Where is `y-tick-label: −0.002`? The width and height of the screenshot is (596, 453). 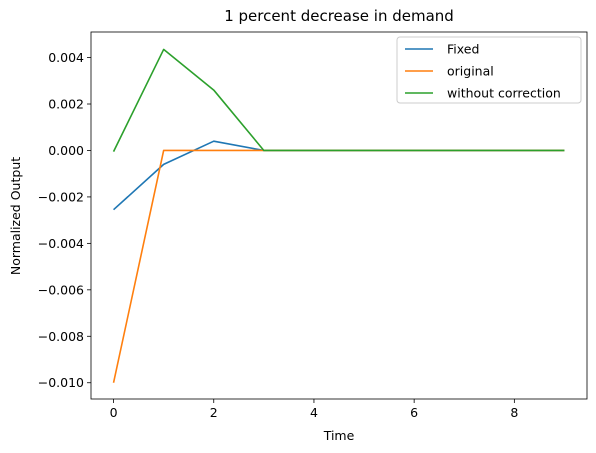 y-tick-label: −0.002 is located at coordinates (61, 196).